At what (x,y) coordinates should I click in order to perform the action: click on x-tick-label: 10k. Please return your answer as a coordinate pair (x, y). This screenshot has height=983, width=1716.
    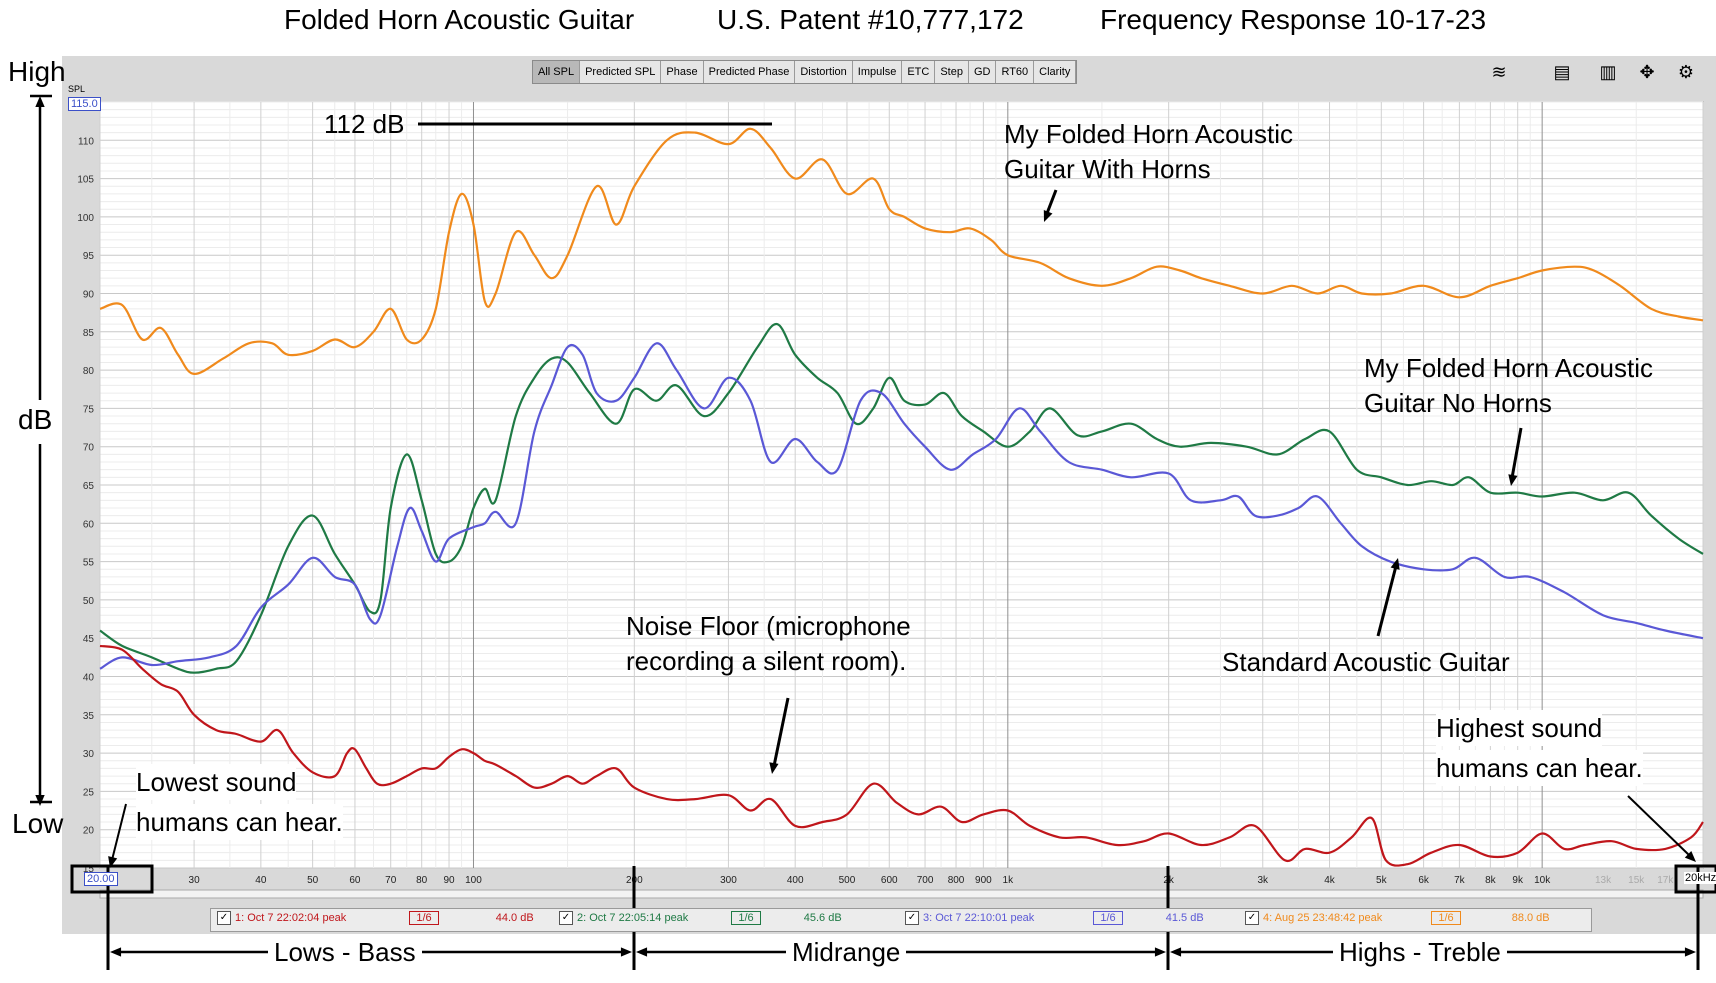
    Looking at the image, I should click on (1542, 880).